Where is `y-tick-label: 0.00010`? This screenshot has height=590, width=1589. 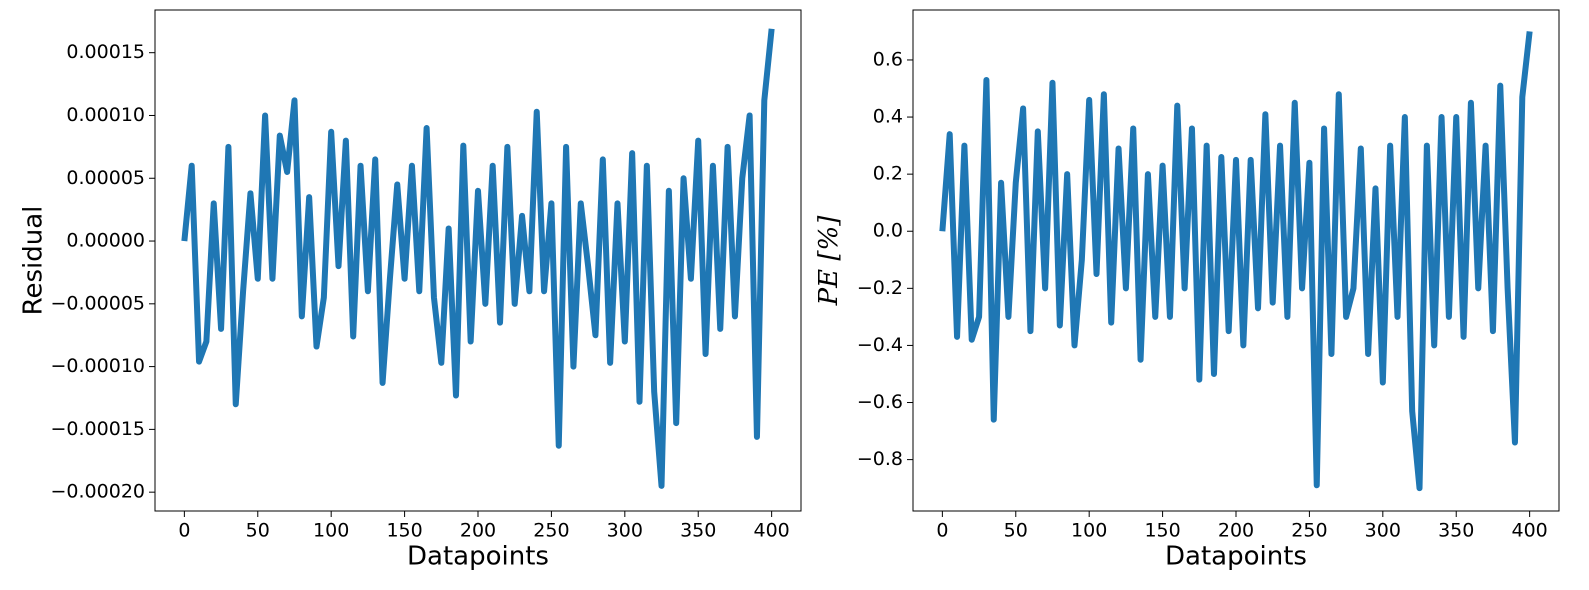 y-tick-label: 0.00010 is located at coordinates (105, 115).